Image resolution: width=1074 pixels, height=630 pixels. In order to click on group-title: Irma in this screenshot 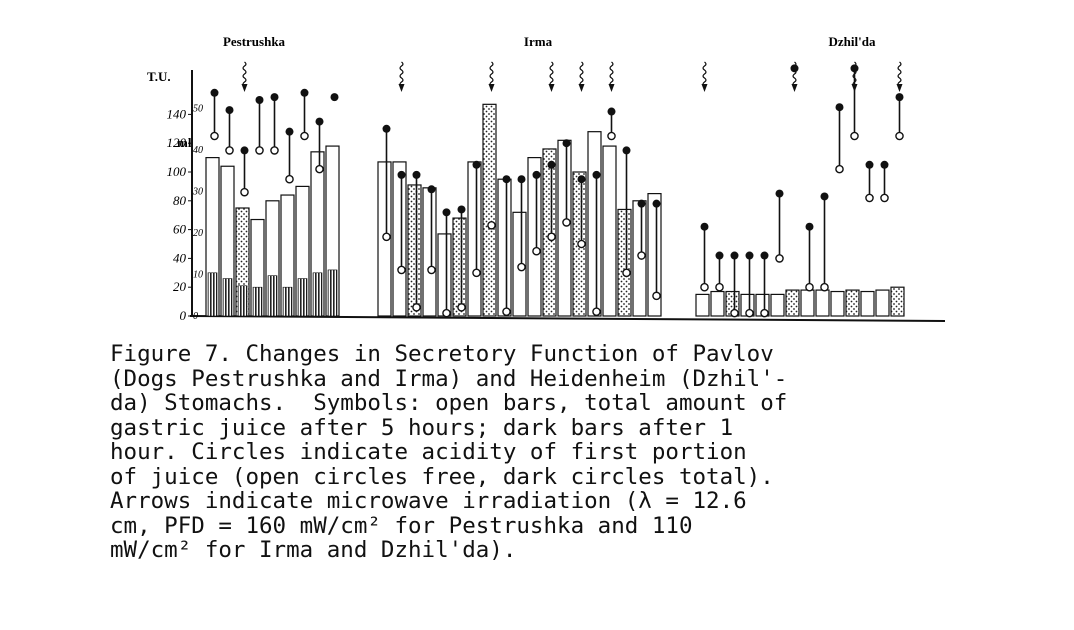, I will do `click(538, 41)`.